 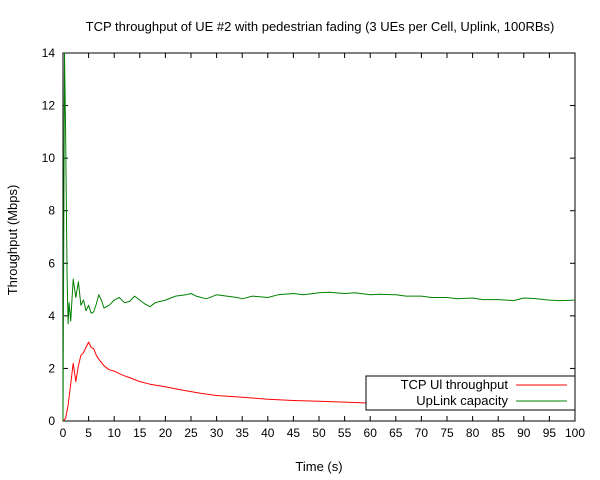 What do you see at coordinates (63, 433) in the screenshot?
I see `x-tick-label: 0` at bounding box center [63, 433].